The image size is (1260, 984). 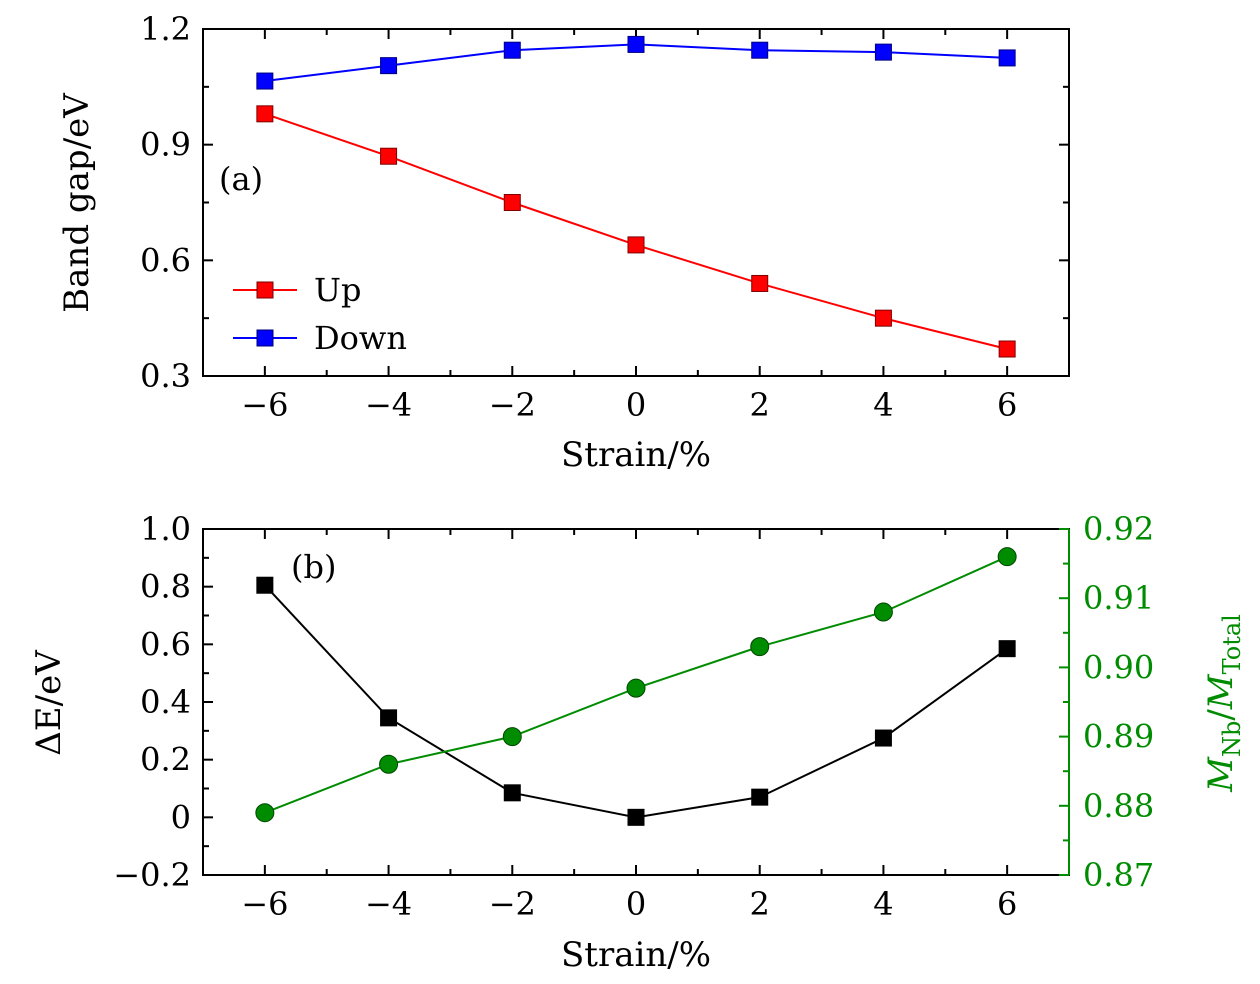 What do you see at coordinates (265, 338) in the screenshot?
I see `legend-down-marker` at bounding box center [265, 338].